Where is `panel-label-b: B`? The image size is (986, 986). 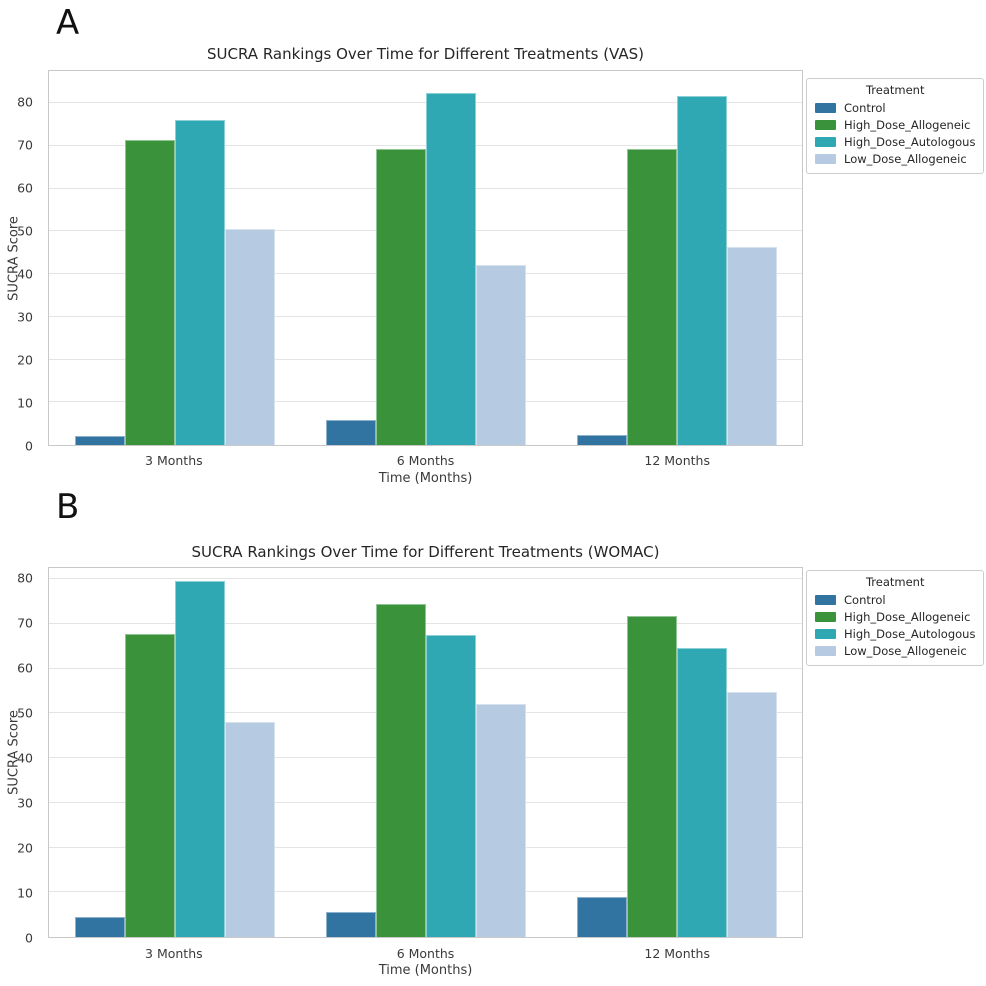
panel-label-b: B is located at coordinates (68, 507).